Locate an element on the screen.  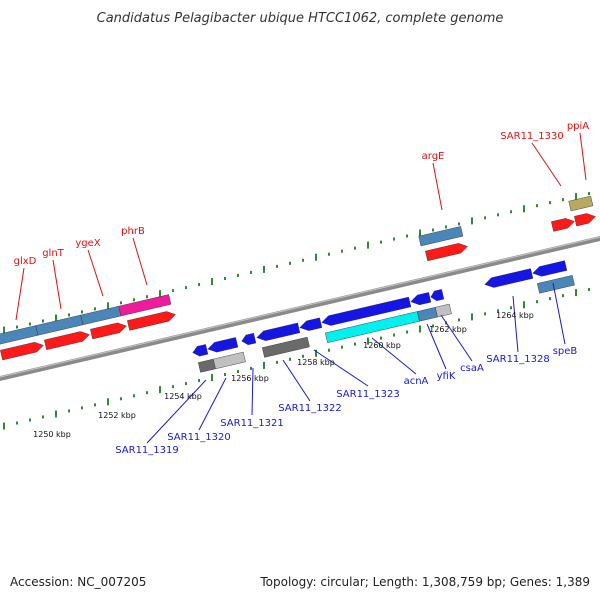
gene-label-glxD: glxD is located at coordinates (25, 261).